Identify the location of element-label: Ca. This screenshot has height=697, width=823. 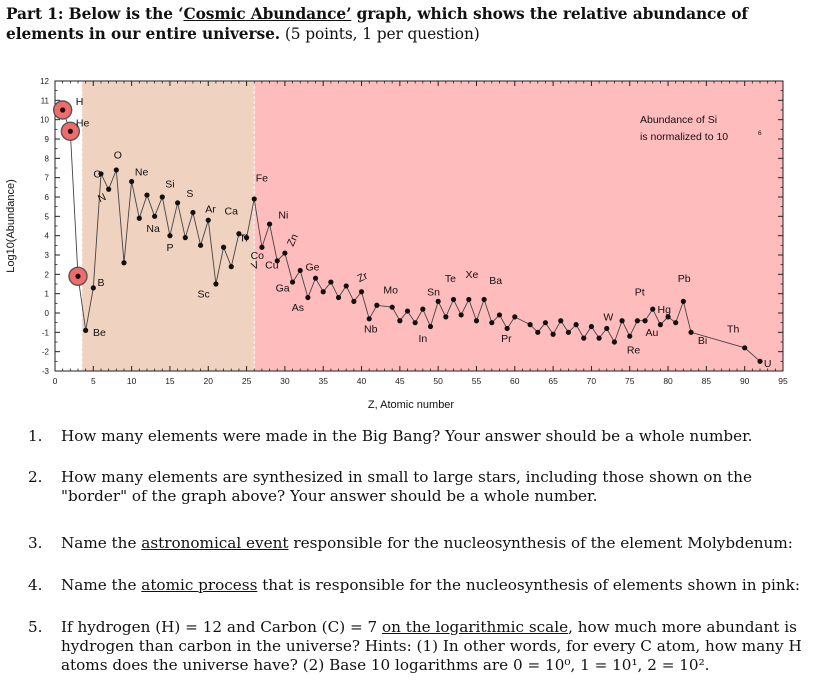
(232, 211).